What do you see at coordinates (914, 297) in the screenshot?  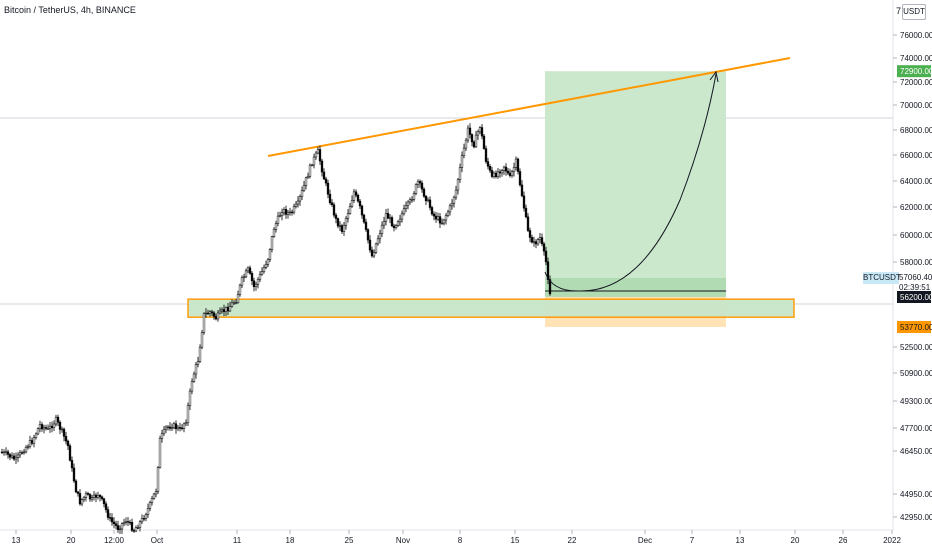 I see `current-price-badge-bg` at bounding box center [914, 297].